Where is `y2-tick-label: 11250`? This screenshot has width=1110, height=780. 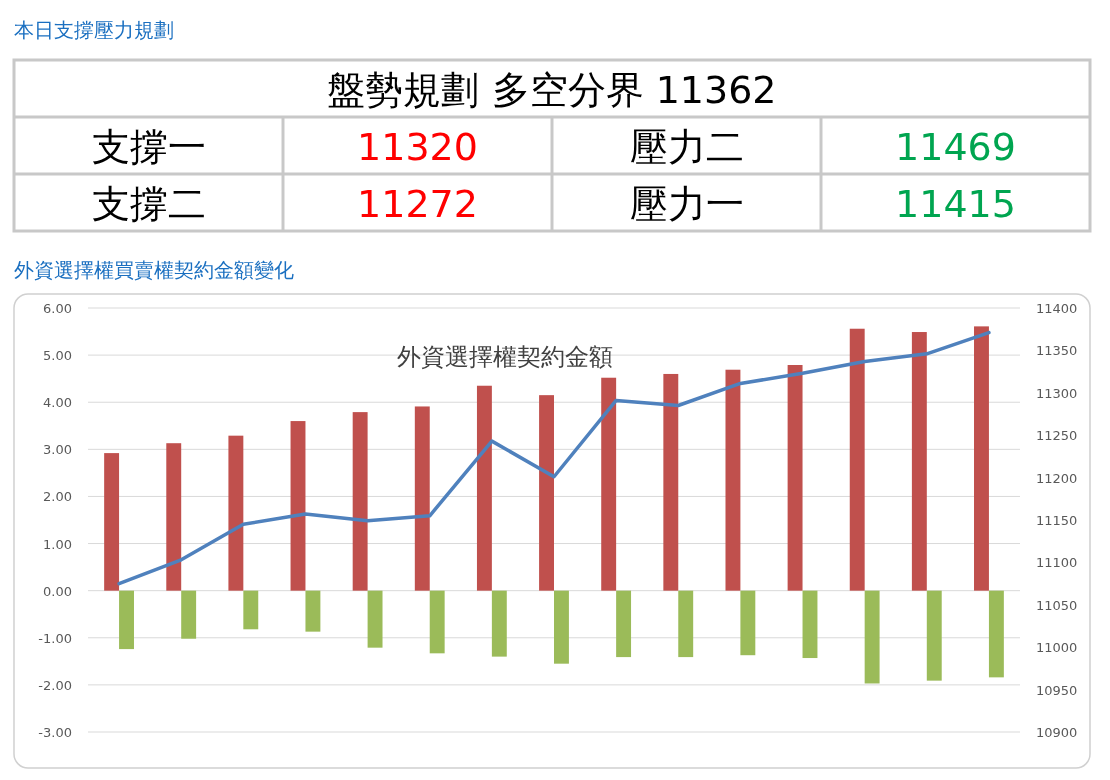
y2-tick-label: 11250 is located at coordinates (1057, 436).